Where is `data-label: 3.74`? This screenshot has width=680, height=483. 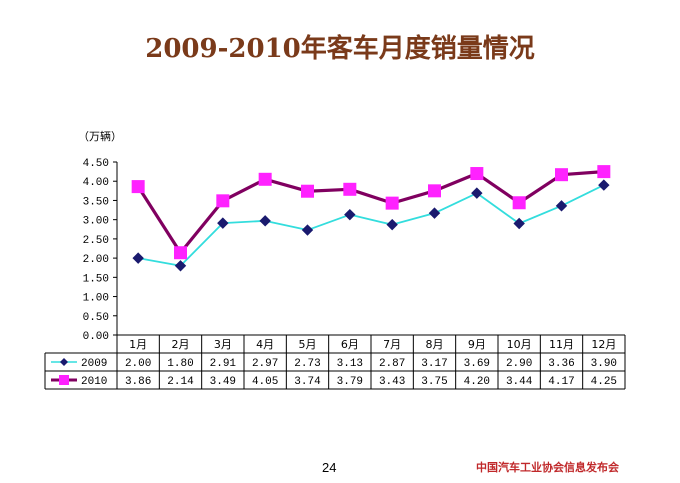
data-label: 3.74 is located at coordinates (307, 382).